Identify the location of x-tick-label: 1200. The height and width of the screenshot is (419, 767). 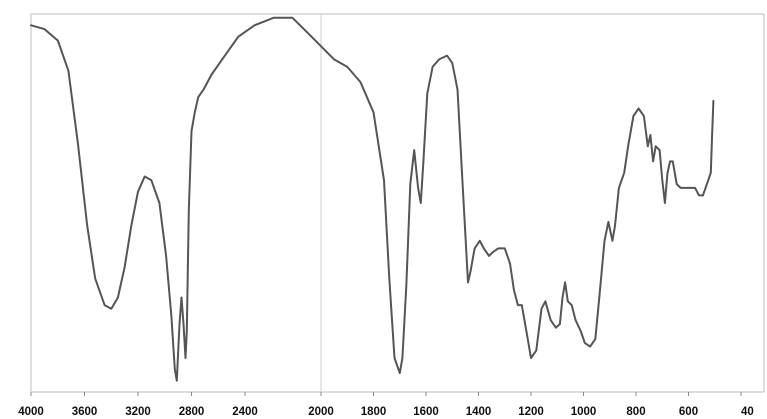
(531, 412).